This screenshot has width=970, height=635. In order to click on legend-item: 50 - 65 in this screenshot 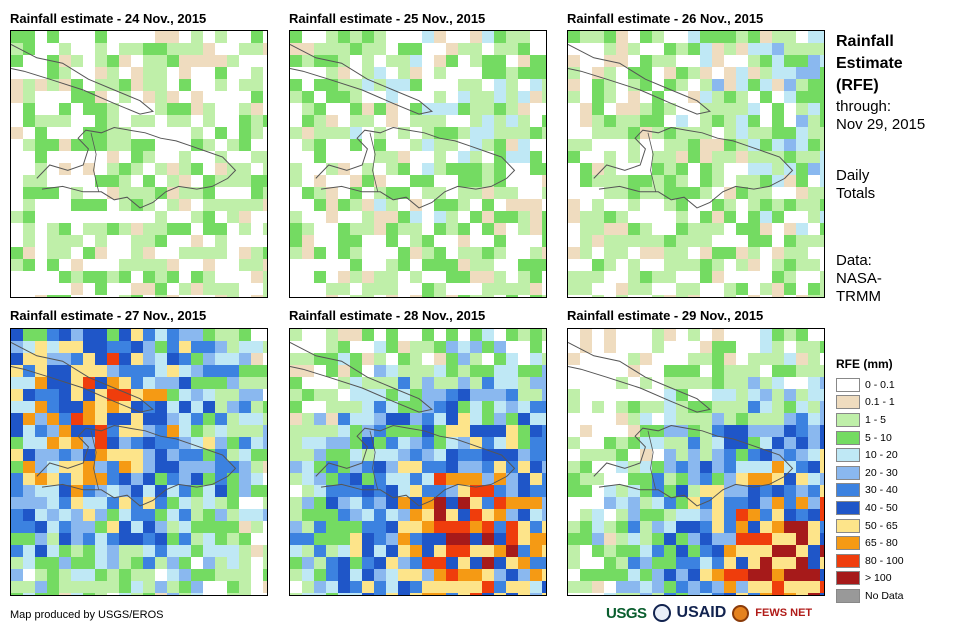, I will do `click(870, 526)`.